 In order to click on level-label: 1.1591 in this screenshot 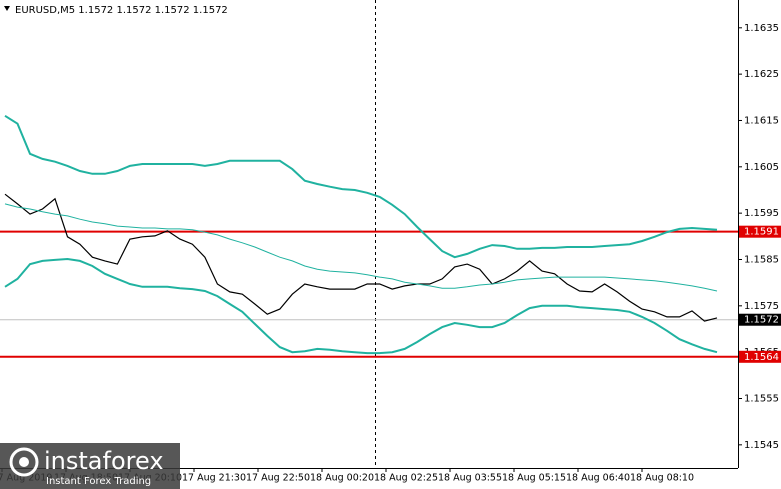, I will do `click(761, 232)`.